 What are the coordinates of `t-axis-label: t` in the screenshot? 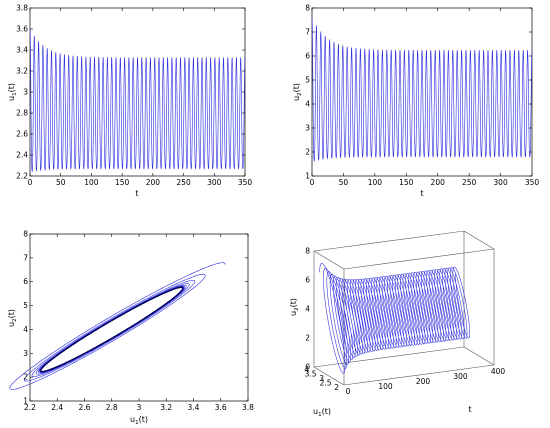 It's located at (469, 409).